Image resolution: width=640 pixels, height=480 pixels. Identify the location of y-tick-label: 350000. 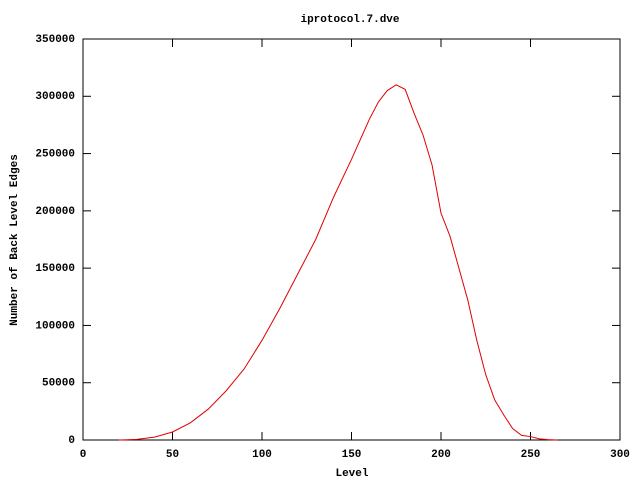
(55, 40).